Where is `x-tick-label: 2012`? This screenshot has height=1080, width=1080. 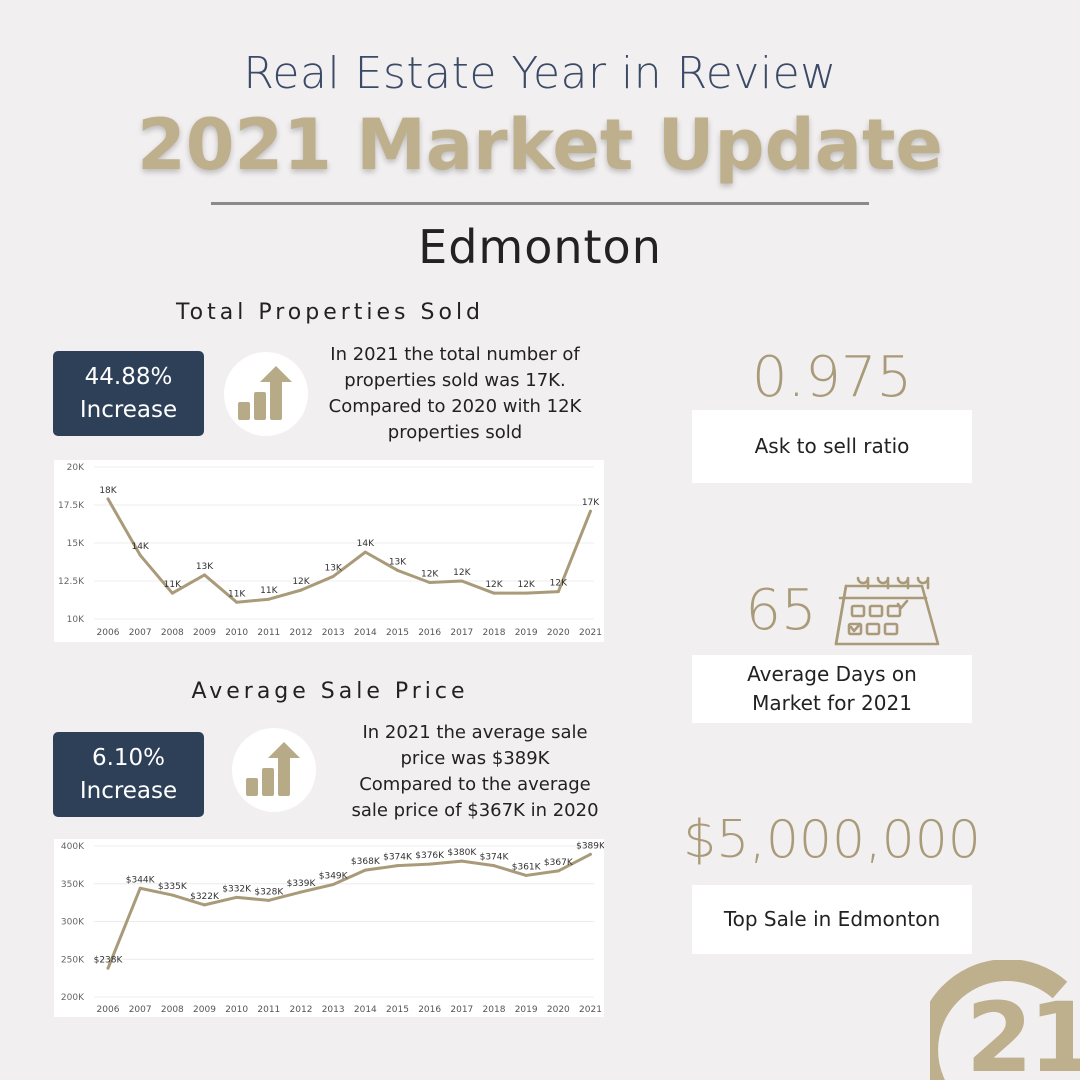
x-tick-label: 2012 is located at coordinates (301, 633).